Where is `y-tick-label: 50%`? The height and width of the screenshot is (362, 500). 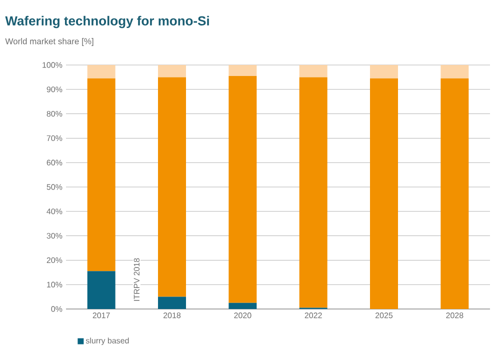
y-tick-label: 50% is located at coordinates (54, 187).